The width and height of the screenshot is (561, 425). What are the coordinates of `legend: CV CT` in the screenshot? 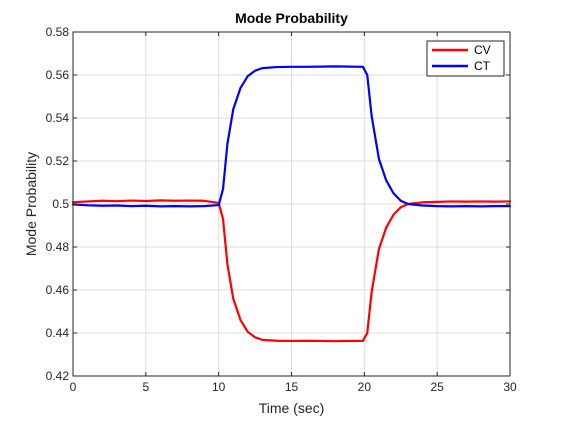 It's located at (465, 58).